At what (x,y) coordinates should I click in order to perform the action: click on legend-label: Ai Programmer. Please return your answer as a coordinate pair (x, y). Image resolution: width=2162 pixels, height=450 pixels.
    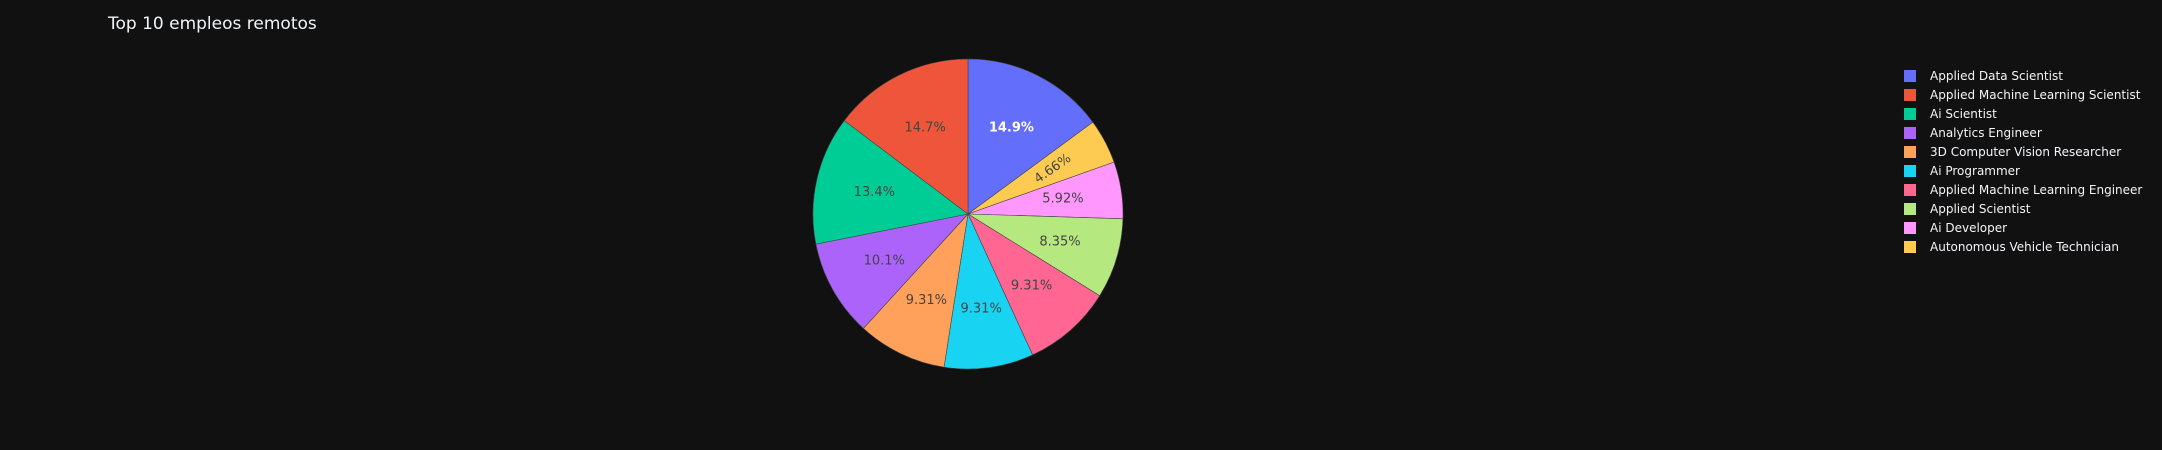
    Looking at the image, I should click on (1975, 170).